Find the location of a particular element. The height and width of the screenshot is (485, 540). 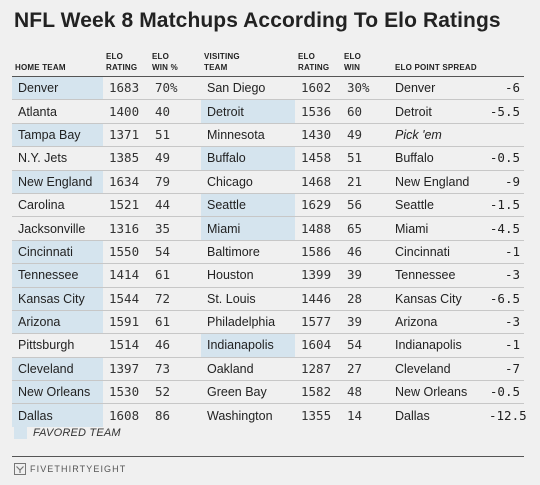

visit-win-cell: 39 is located at coordinates (363, 275).